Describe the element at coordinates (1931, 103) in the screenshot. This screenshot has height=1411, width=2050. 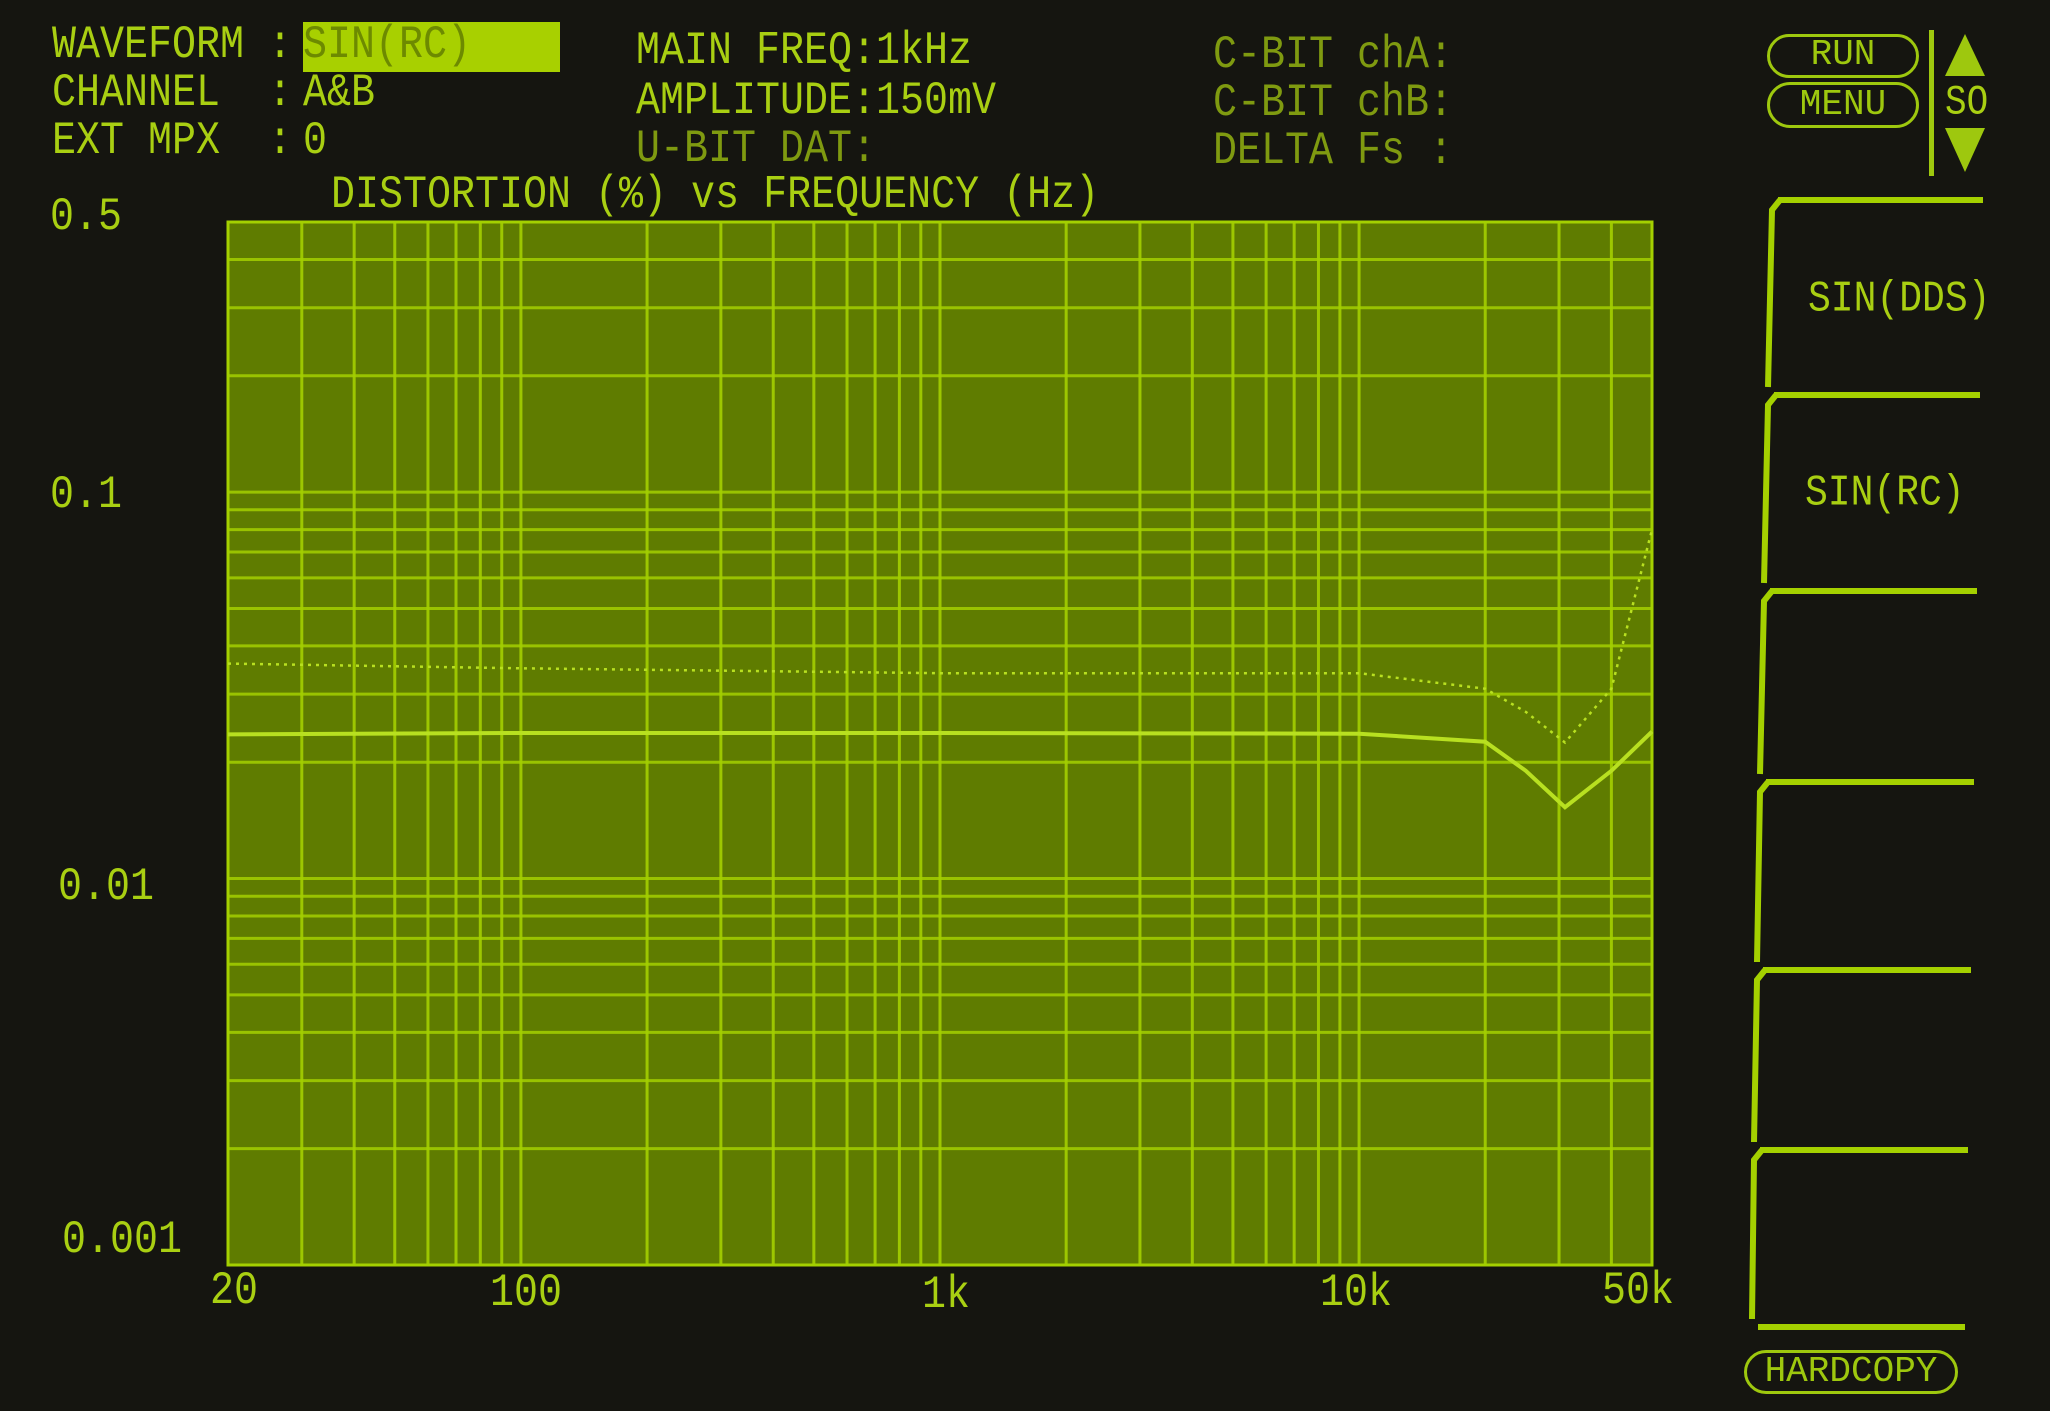
I see `divider` at that location.